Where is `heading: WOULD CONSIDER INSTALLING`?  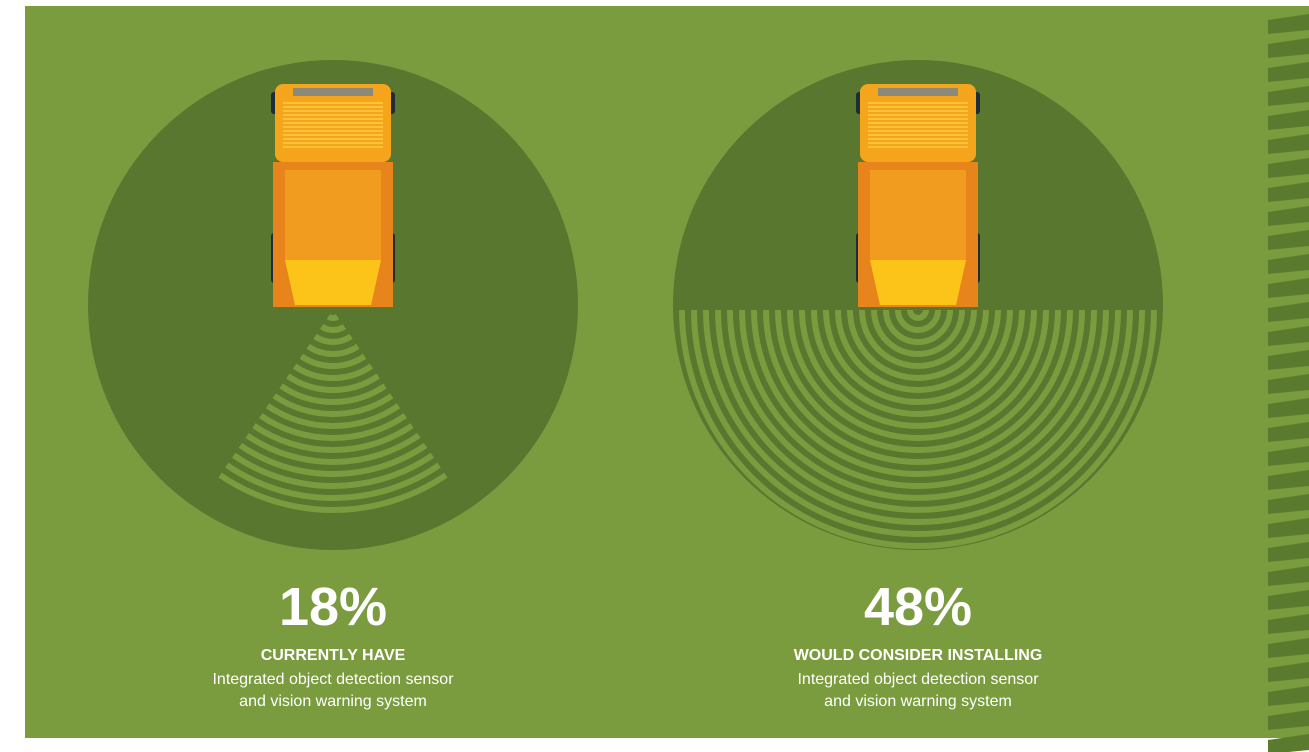 heading: WOULD CONSIDER INSTALLING is located at coordinates (918, 655).